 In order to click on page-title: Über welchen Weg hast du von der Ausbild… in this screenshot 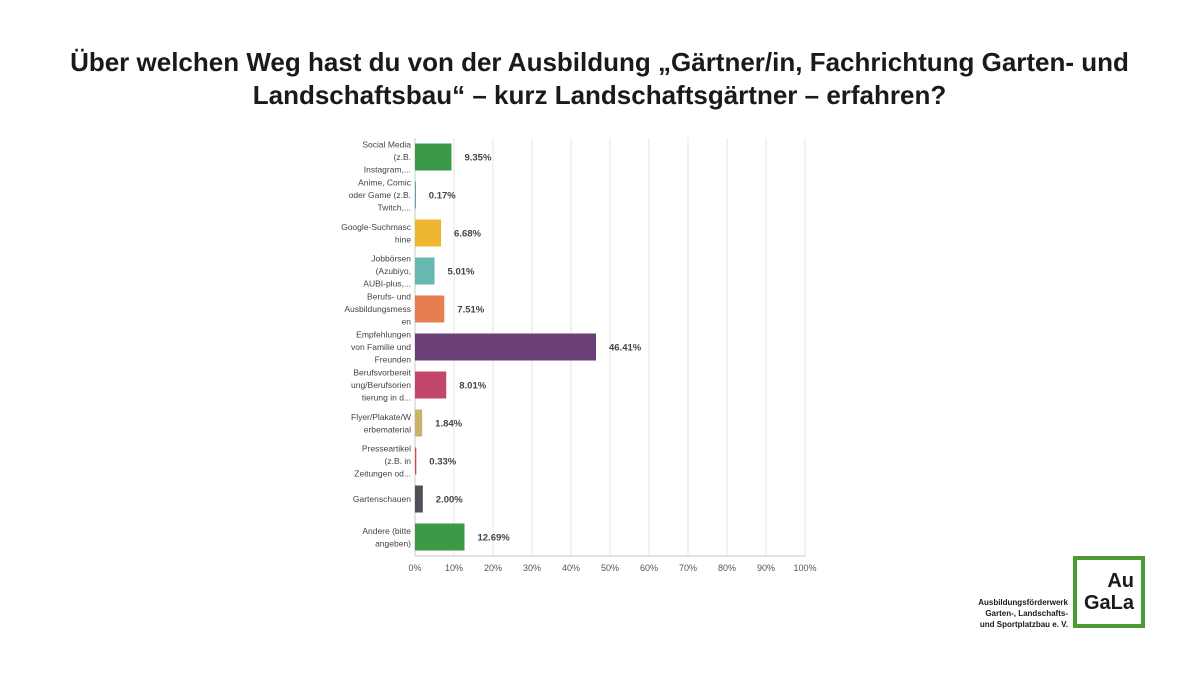, I will do `click(599, 79)`.